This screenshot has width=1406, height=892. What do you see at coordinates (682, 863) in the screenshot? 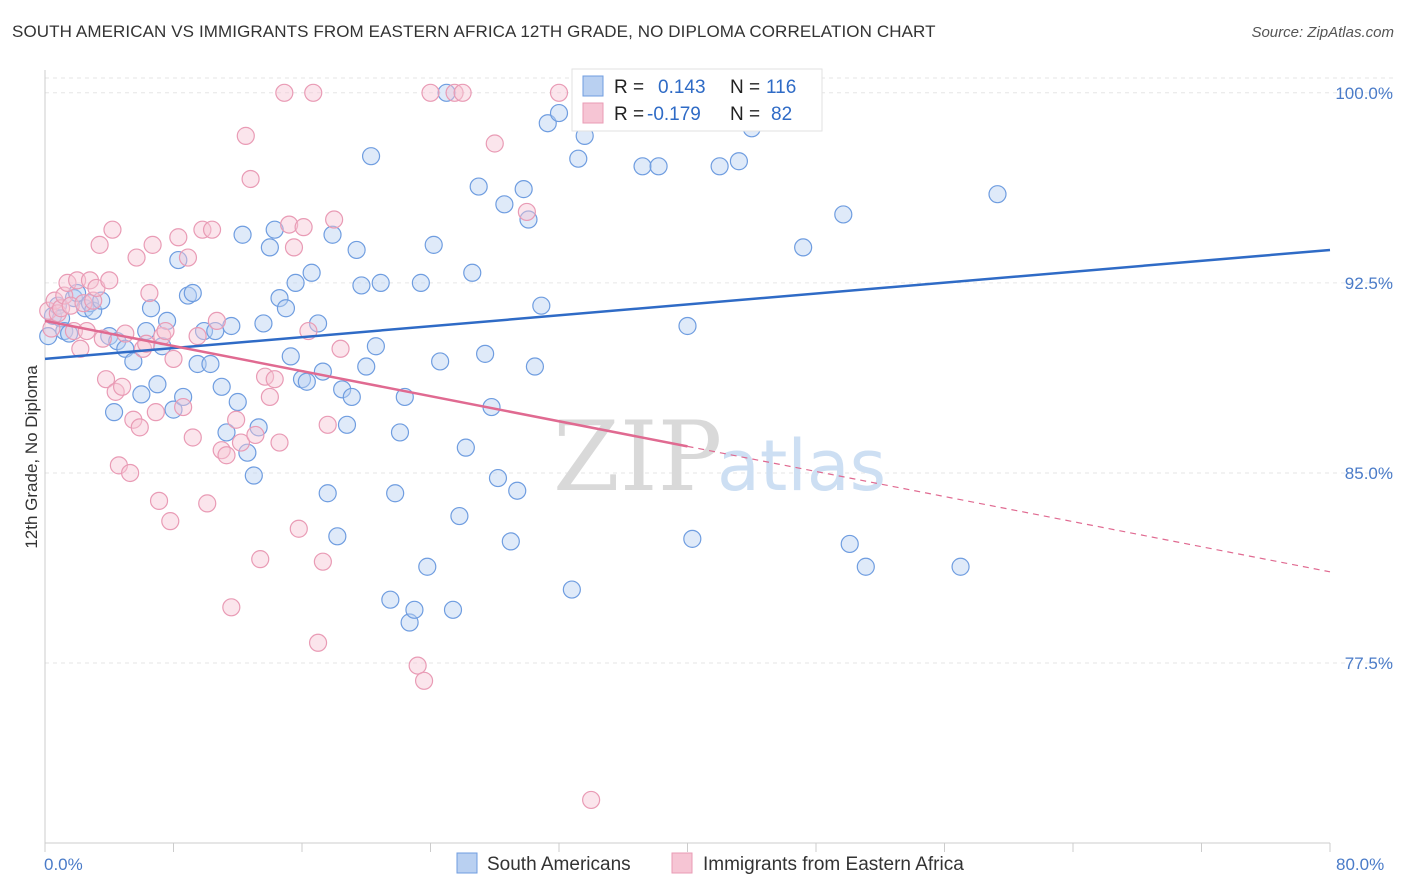
I see `bottom-legend-swatch-pink` at bounding box center [682, 863].